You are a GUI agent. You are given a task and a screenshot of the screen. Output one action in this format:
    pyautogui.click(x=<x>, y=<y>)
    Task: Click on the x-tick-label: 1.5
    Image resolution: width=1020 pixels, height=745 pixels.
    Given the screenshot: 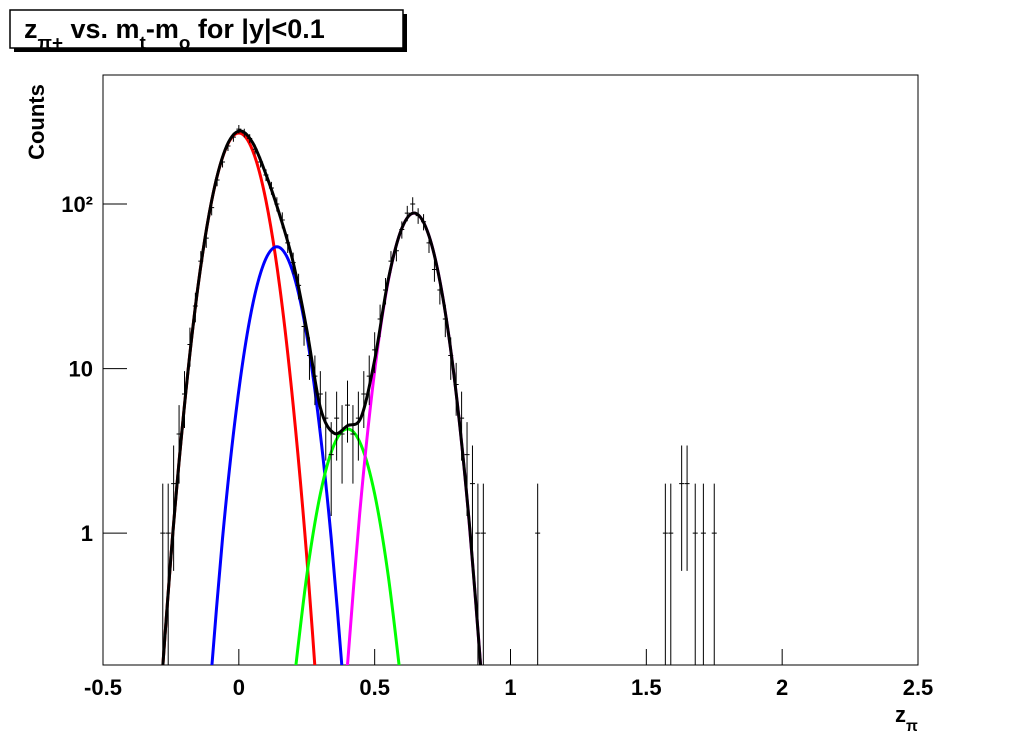 What is the action you would take?
    pyautogui.click(x=646, y=687)
    